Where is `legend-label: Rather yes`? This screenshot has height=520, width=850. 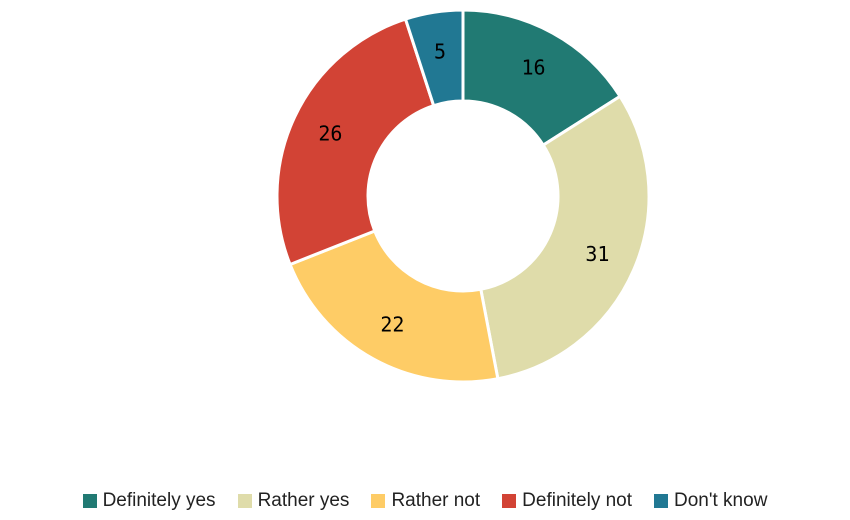
legend-label: Rather yes is located at coordinates (303, 500).